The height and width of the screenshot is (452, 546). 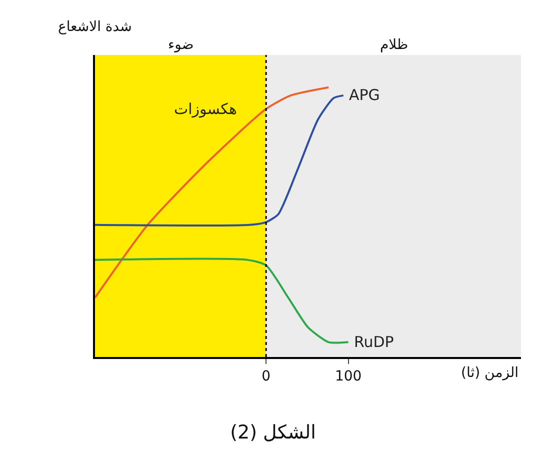 I want to click on band-label: ضوء, so click(x=181, y=45).